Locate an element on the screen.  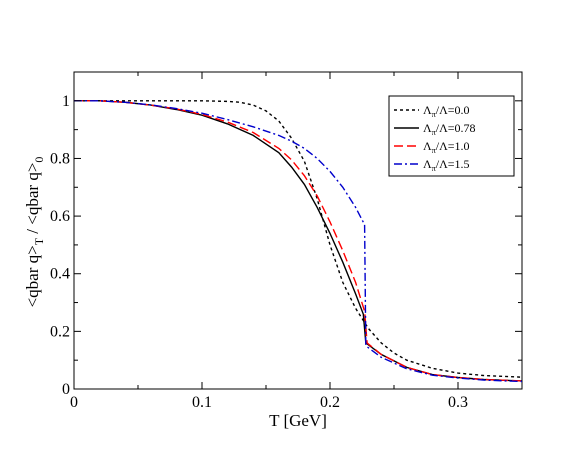
y-tick-label: 1 is located at coordinates (66, 101).